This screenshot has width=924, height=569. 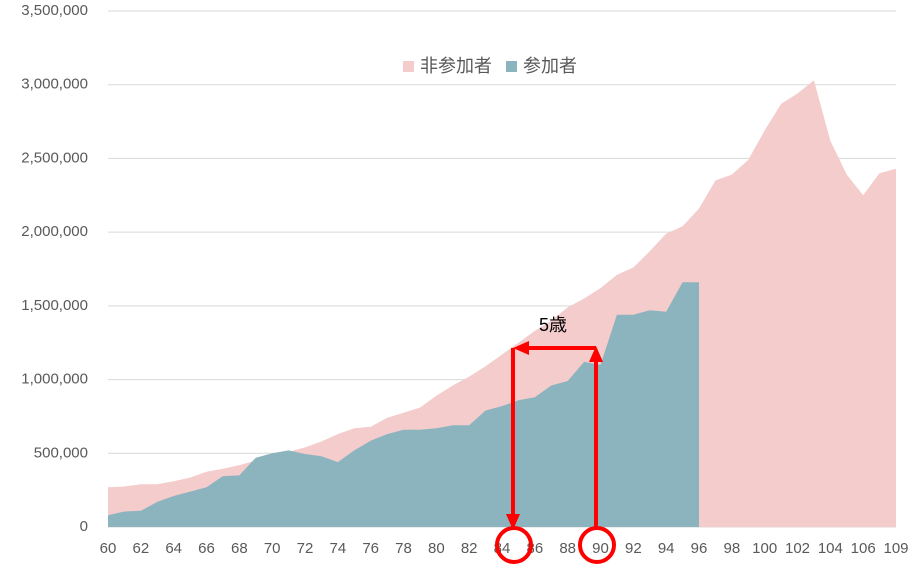 What do you see at coordinates (54, 157) in the screenshot?
I see `y-tick-label: 2,500,000` at bounding box center [54, 157].